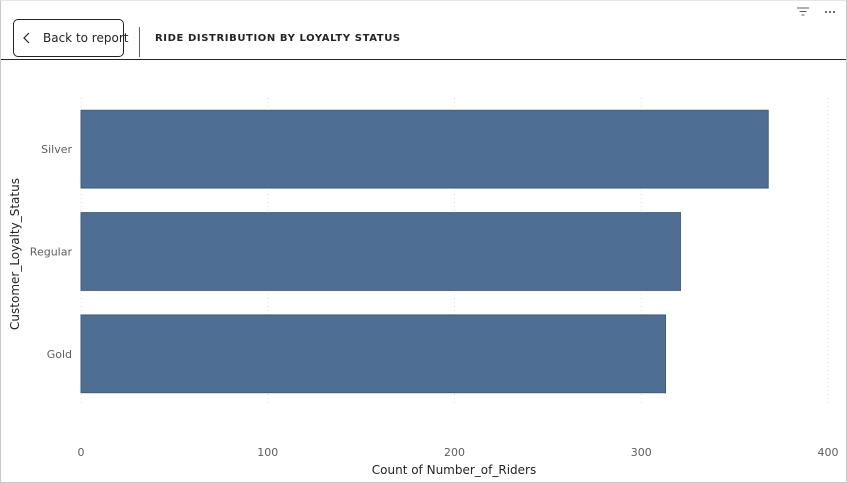 The image size is (847, 483). What do you see at coordinates (86, 38) in the screenshot?
I see `back-to-report-label: Back to report` at bounding box center [86, 38].